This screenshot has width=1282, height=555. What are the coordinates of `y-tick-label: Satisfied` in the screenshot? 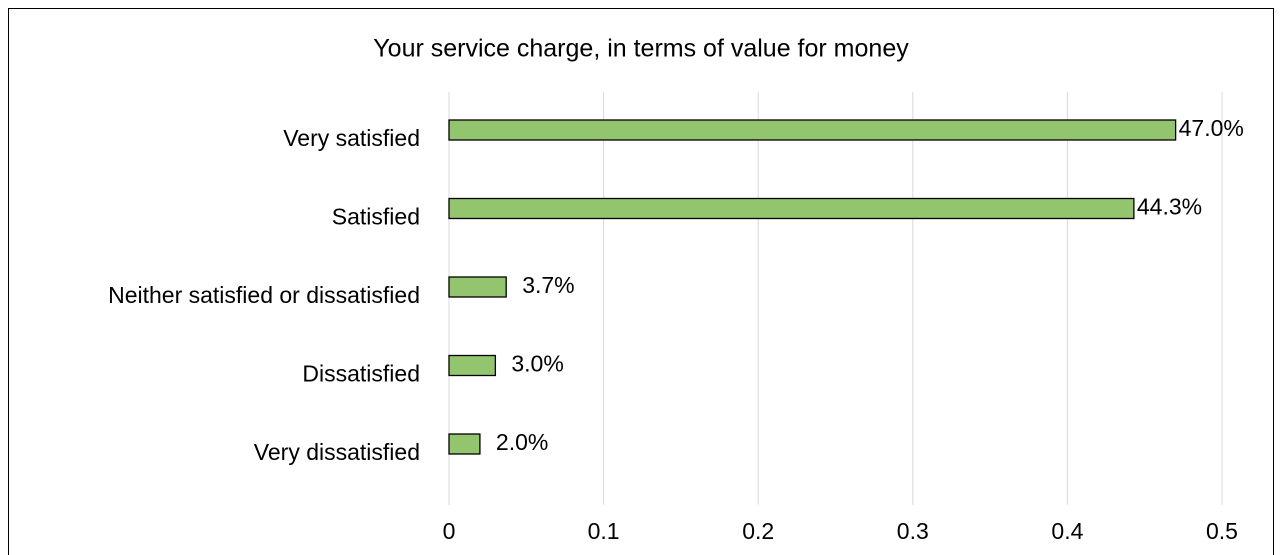 It's located at (376, 217).